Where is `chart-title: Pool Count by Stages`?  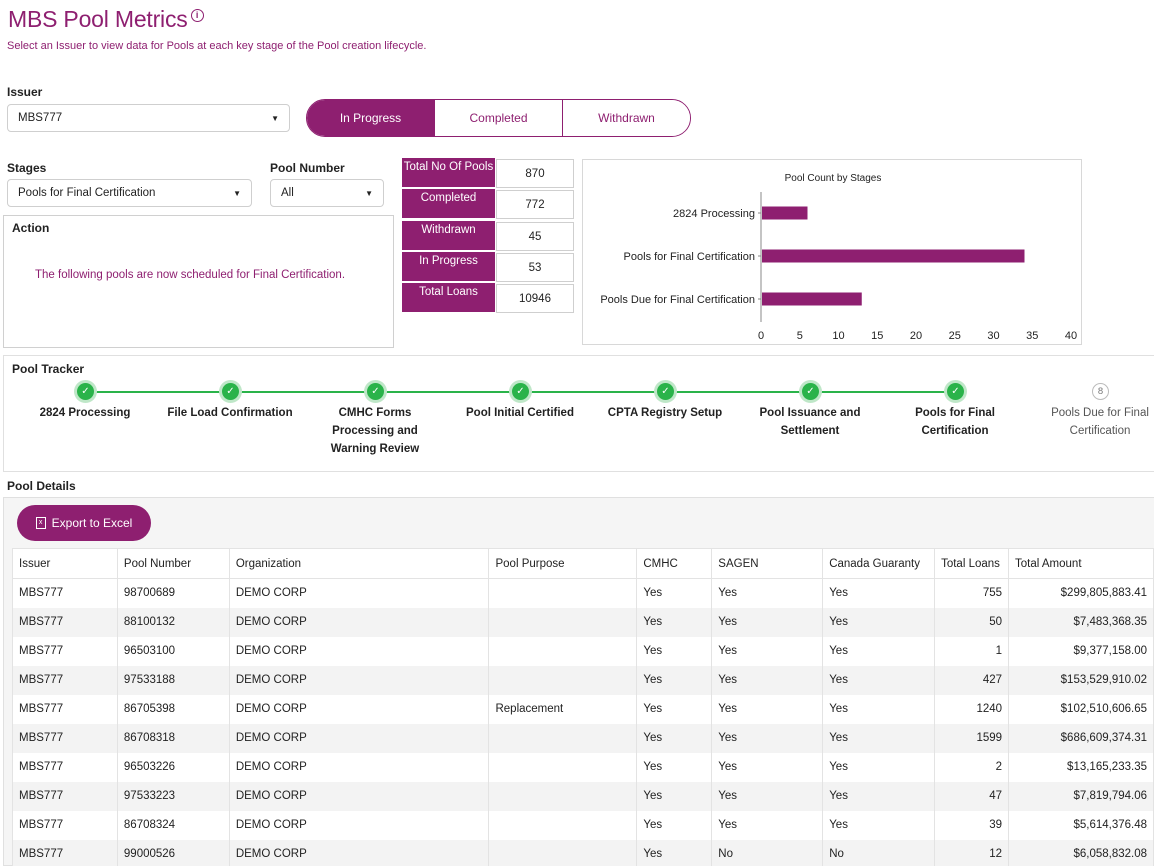
chart-title: Pool Count by Stages is located at coordinates (833, 178).